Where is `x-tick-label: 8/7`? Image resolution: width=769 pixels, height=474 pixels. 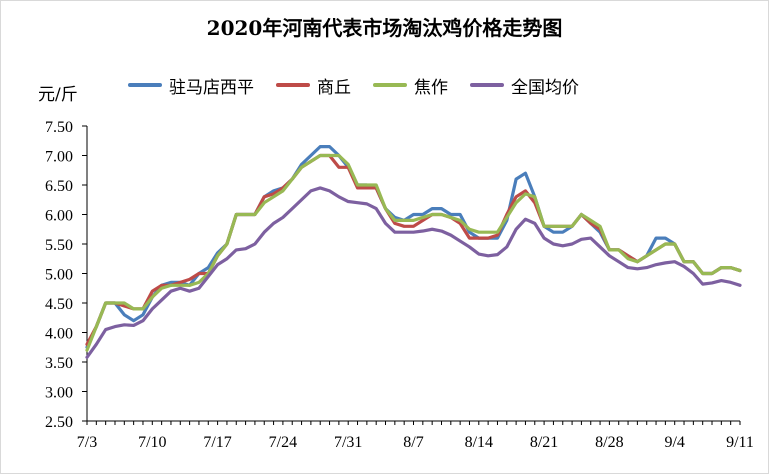
x-tick-label: 8/7 is located at coordinates (413, 442).